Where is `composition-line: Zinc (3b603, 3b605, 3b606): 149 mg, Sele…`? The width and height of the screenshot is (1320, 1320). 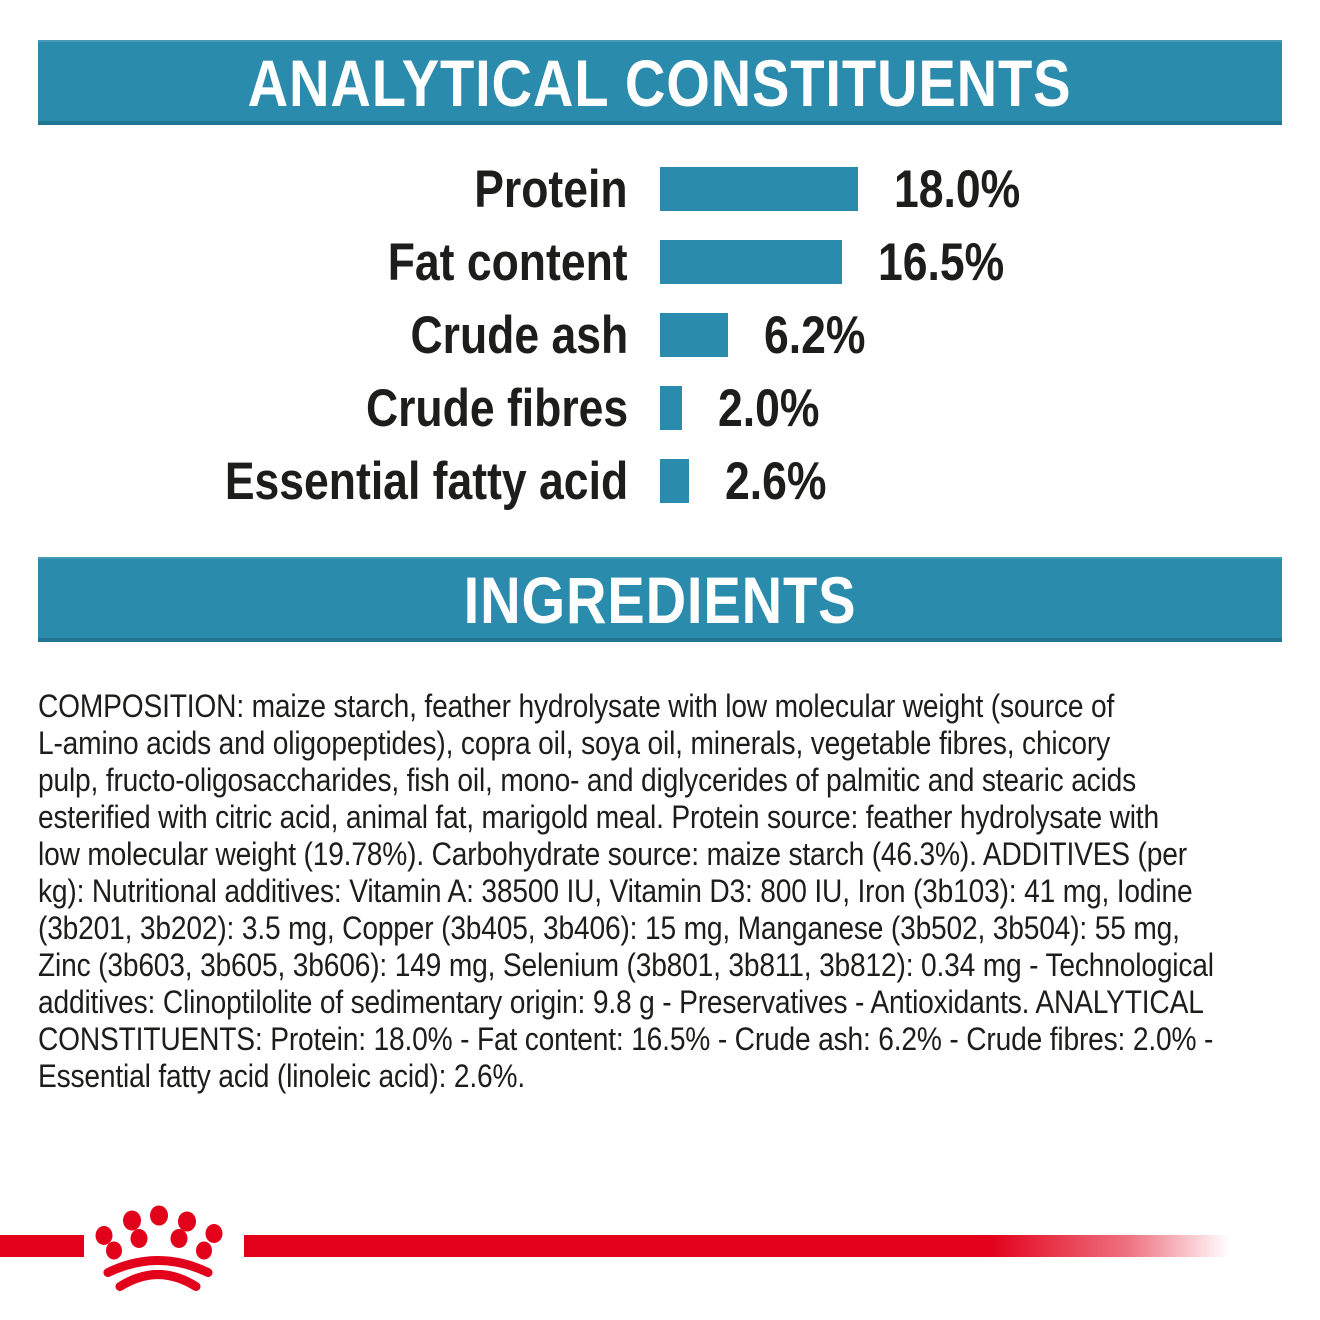 composition-line: Zinc (3b603, 3b605, 3b606): 149 mg, Sele… is located at coordinates (626, 965).